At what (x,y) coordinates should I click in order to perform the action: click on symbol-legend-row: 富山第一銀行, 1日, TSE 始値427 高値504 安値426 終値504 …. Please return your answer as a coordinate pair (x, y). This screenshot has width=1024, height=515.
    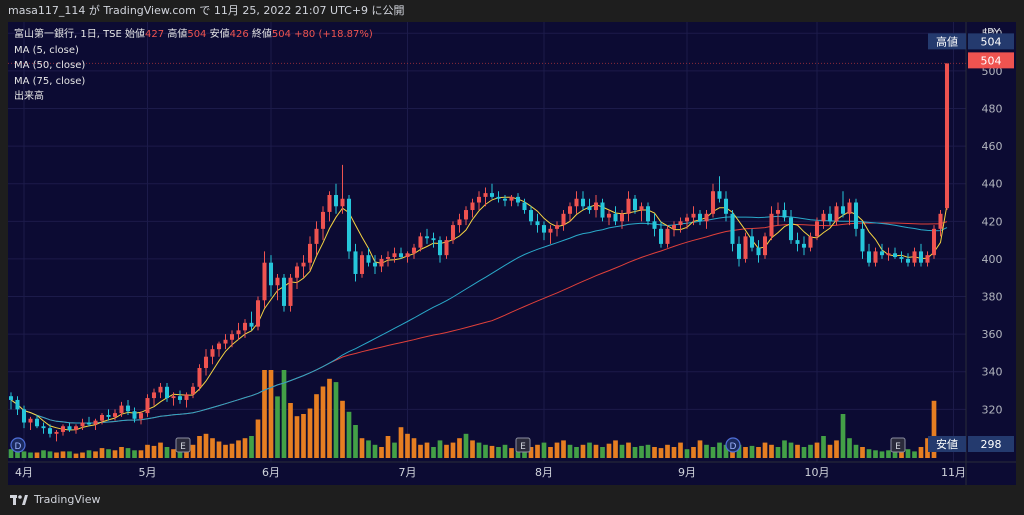
    Looking at the image, I should click on (193, 35).